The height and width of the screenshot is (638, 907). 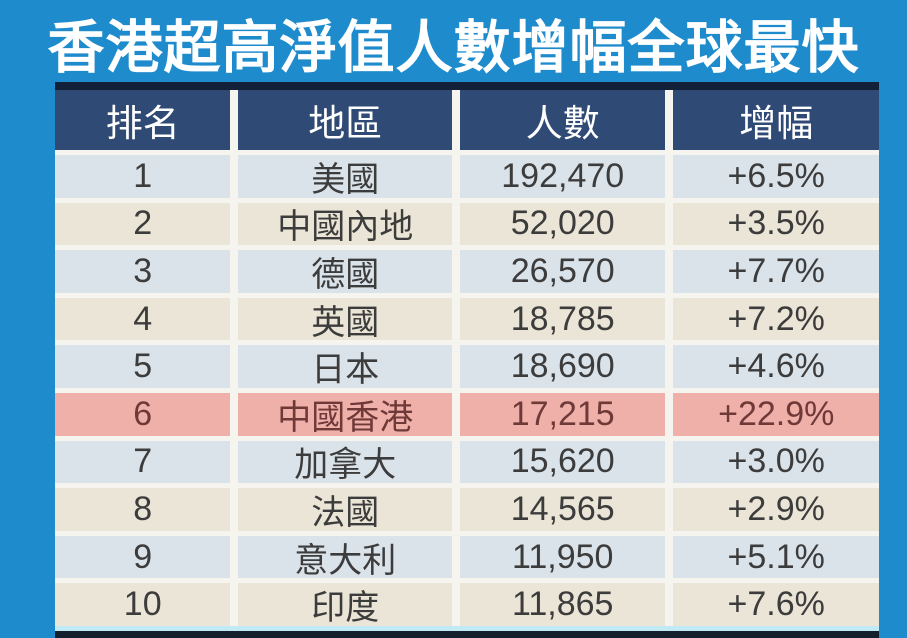 I want to click on table-top-border, so click(x=467, y=86).